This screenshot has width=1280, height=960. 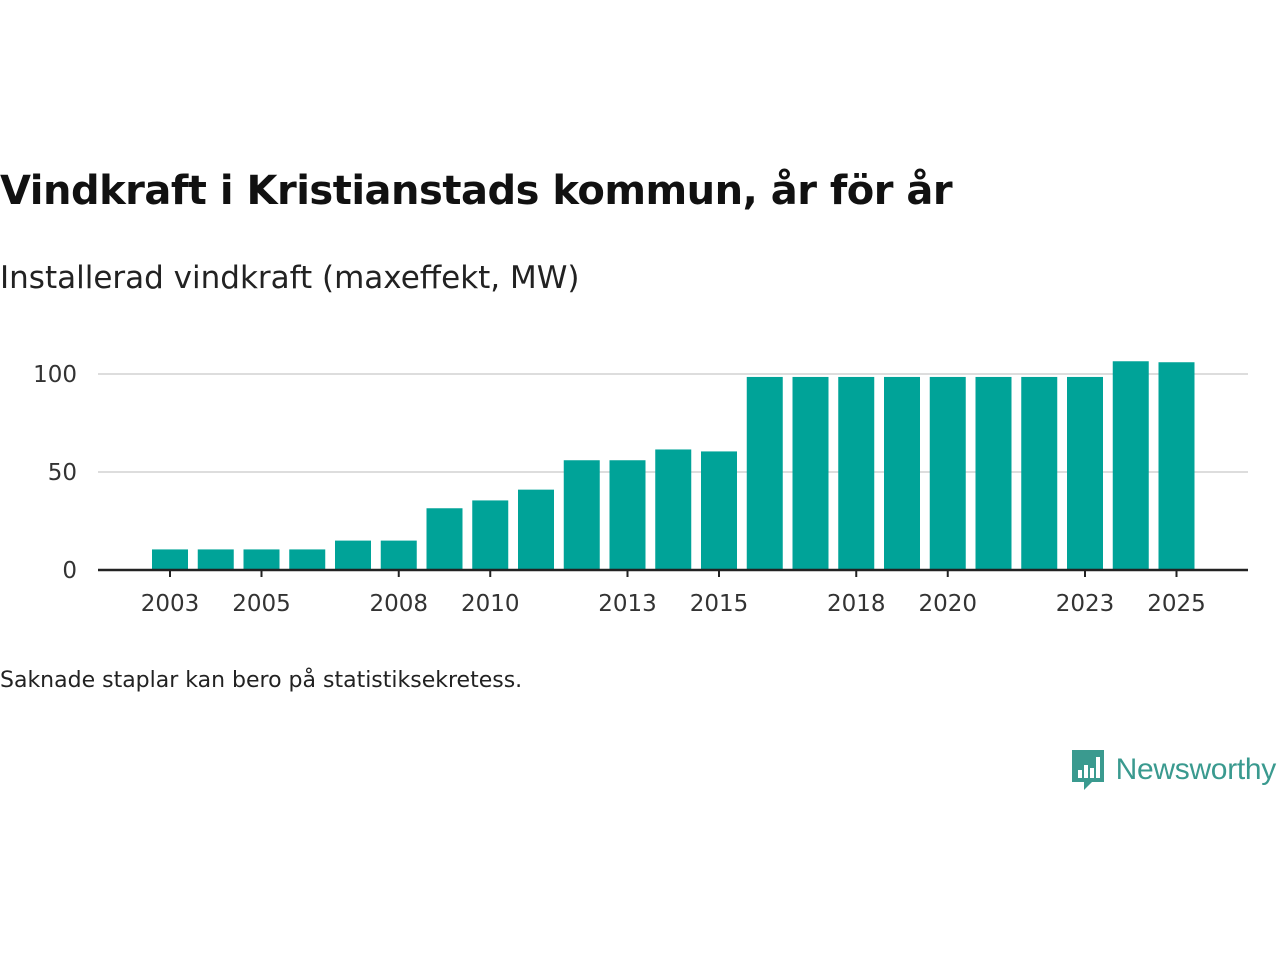 What do you see at coordinates (1039, 473) in the screenshot?
I see `bar-2022` at bounding box center [1039, 473].